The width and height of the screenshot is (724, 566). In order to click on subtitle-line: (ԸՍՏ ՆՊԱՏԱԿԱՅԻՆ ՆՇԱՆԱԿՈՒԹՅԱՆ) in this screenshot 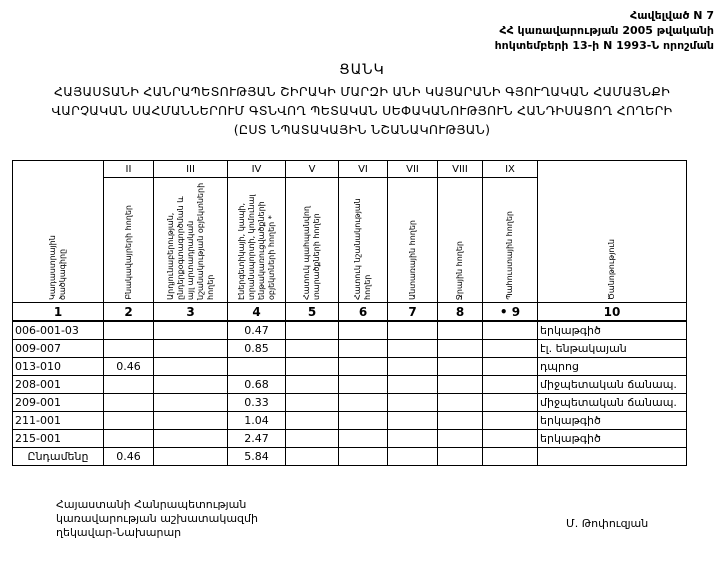, I will do `click(362, 129)`.